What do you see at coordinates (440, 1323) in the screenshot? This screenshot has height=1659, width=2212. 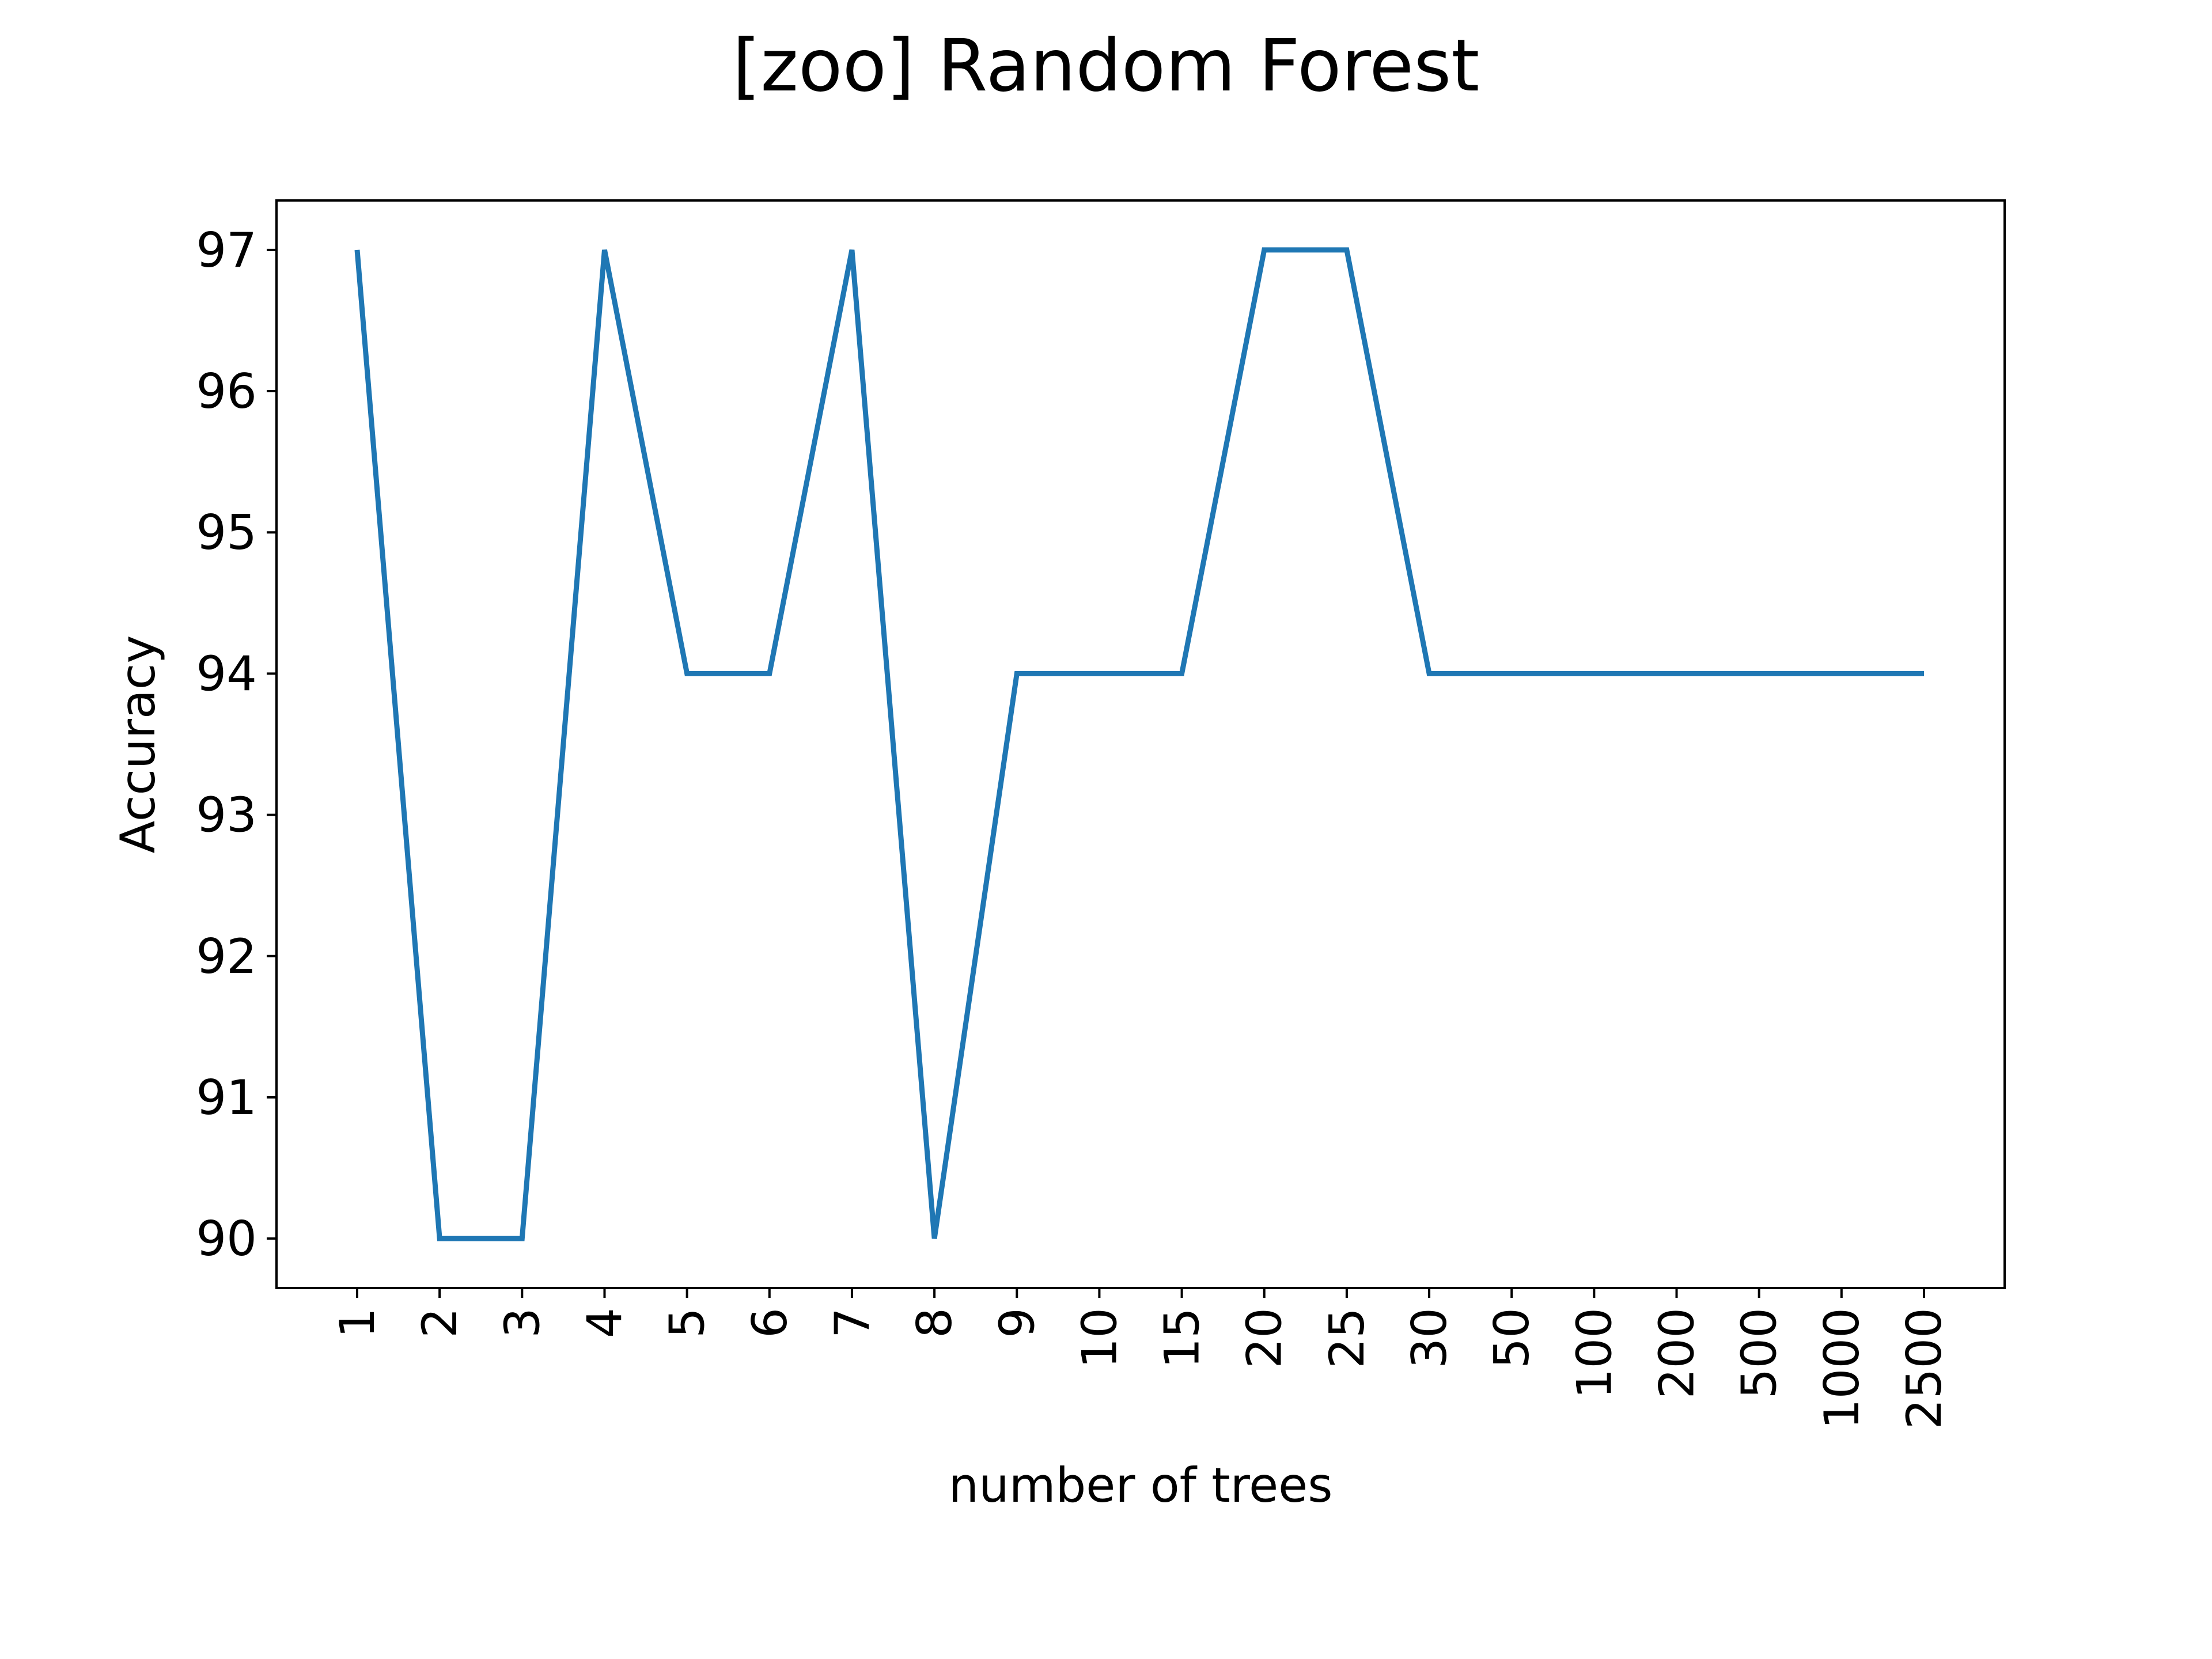 I see `x-tick-label: 2` at bounding box center [440, 1323].